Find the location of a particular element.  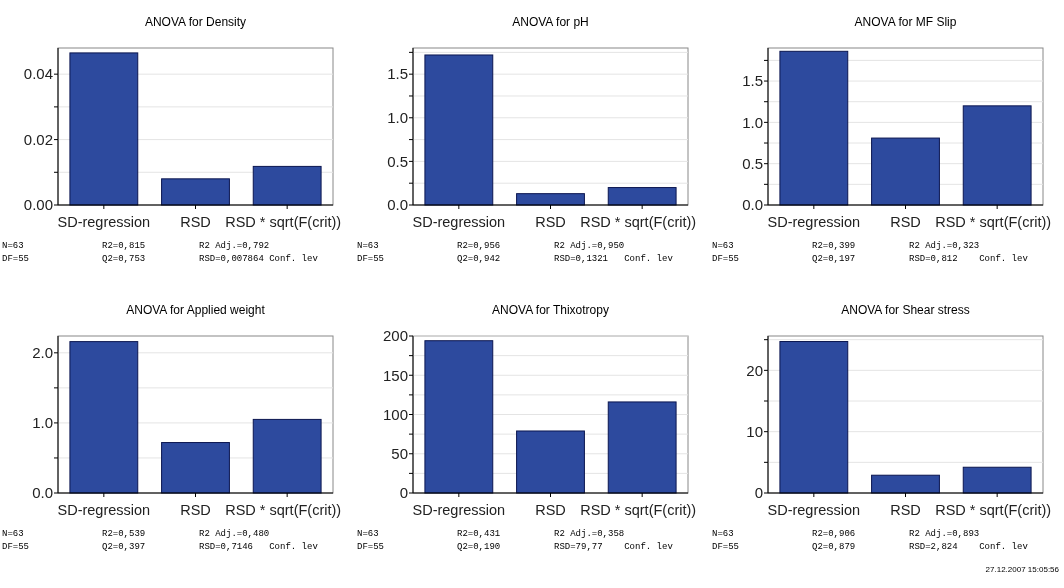

text: Q2=0,753 is located at coordinates (124, 259).